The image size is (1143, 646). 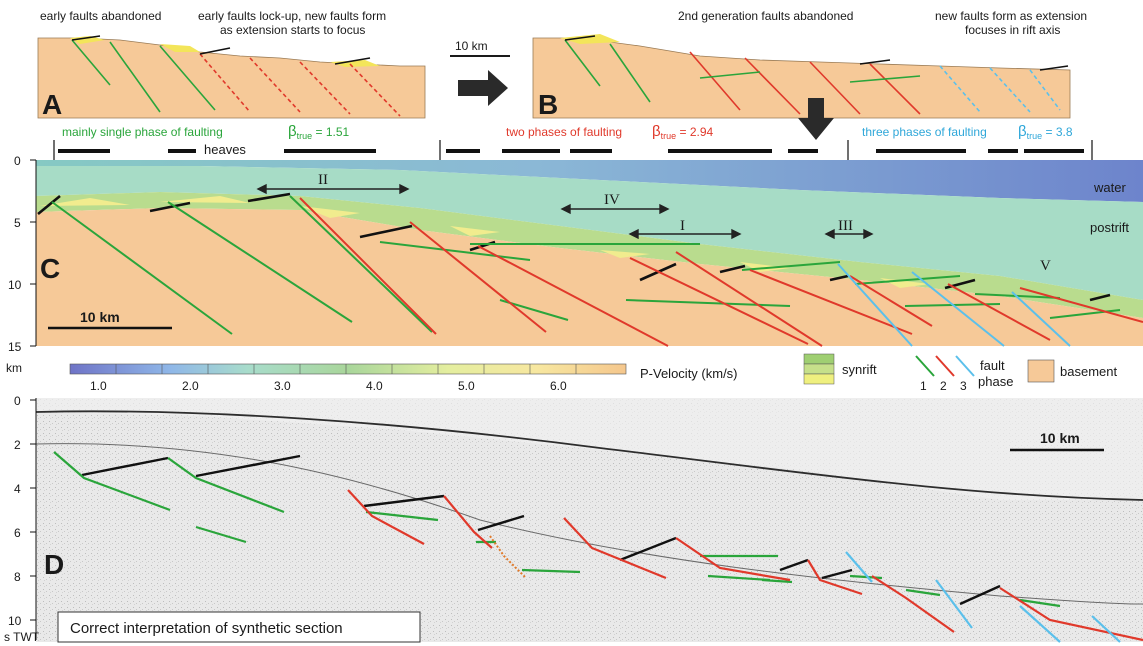 What do you see at coordinates (1012, 30) in the screenshot?
I see `panel-b-label-right-2: focuses in rift axis` at bounding box center [1012, 30].